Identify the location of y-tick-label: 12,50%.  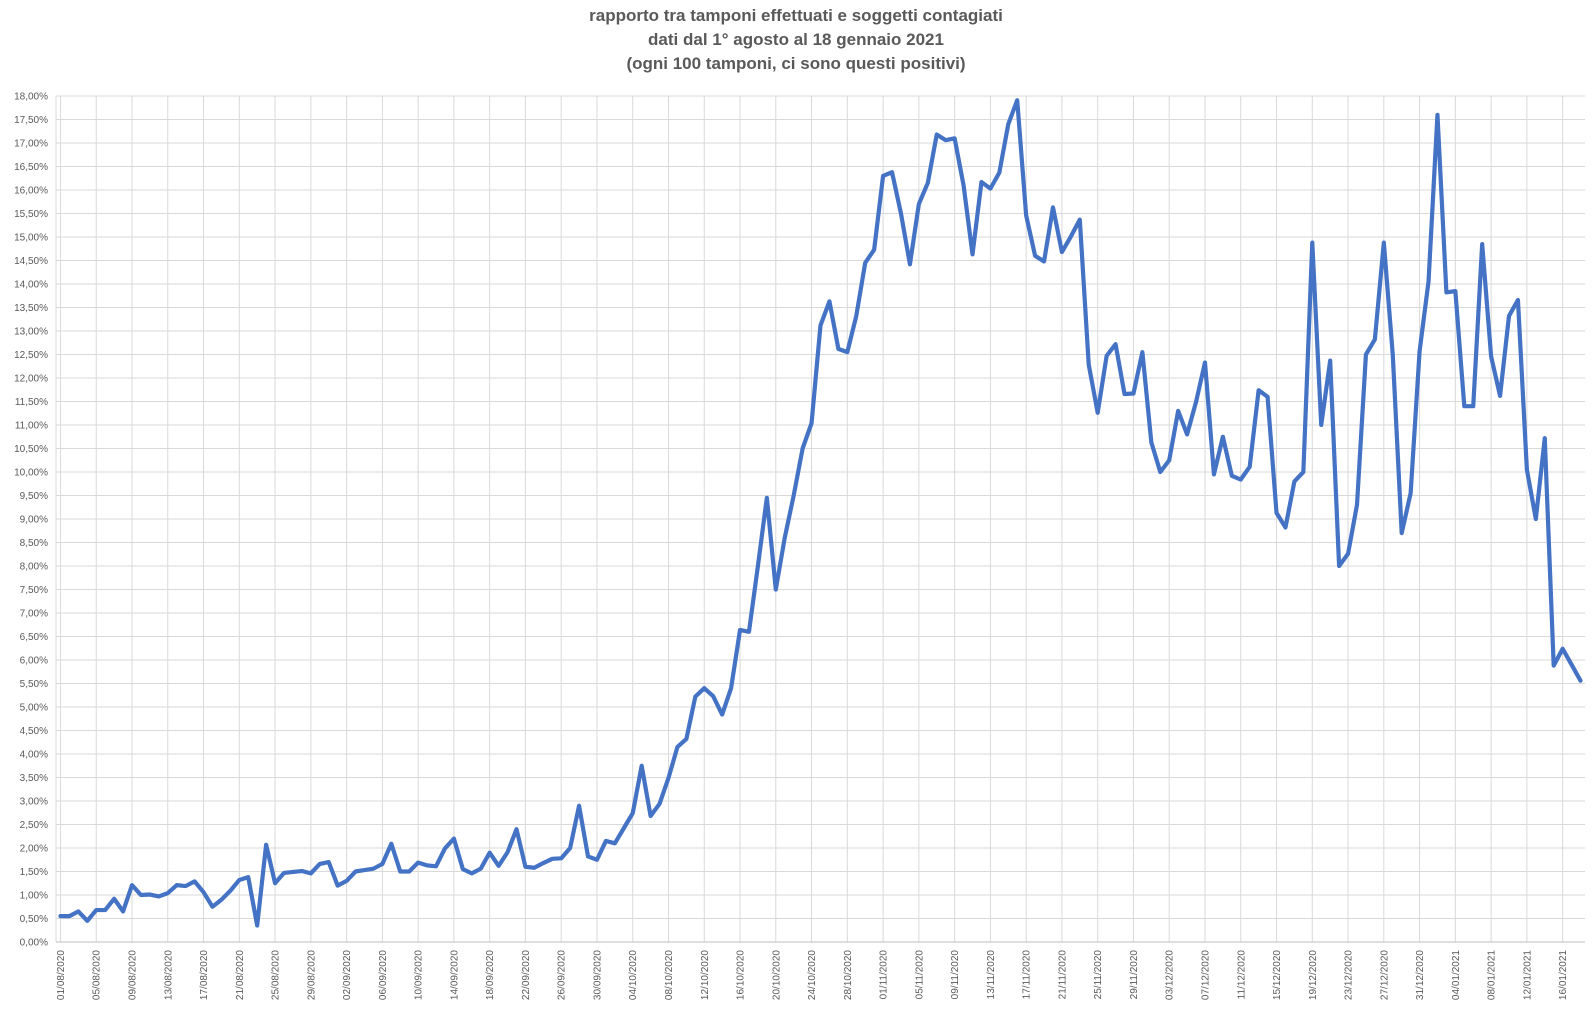
(31, 355).